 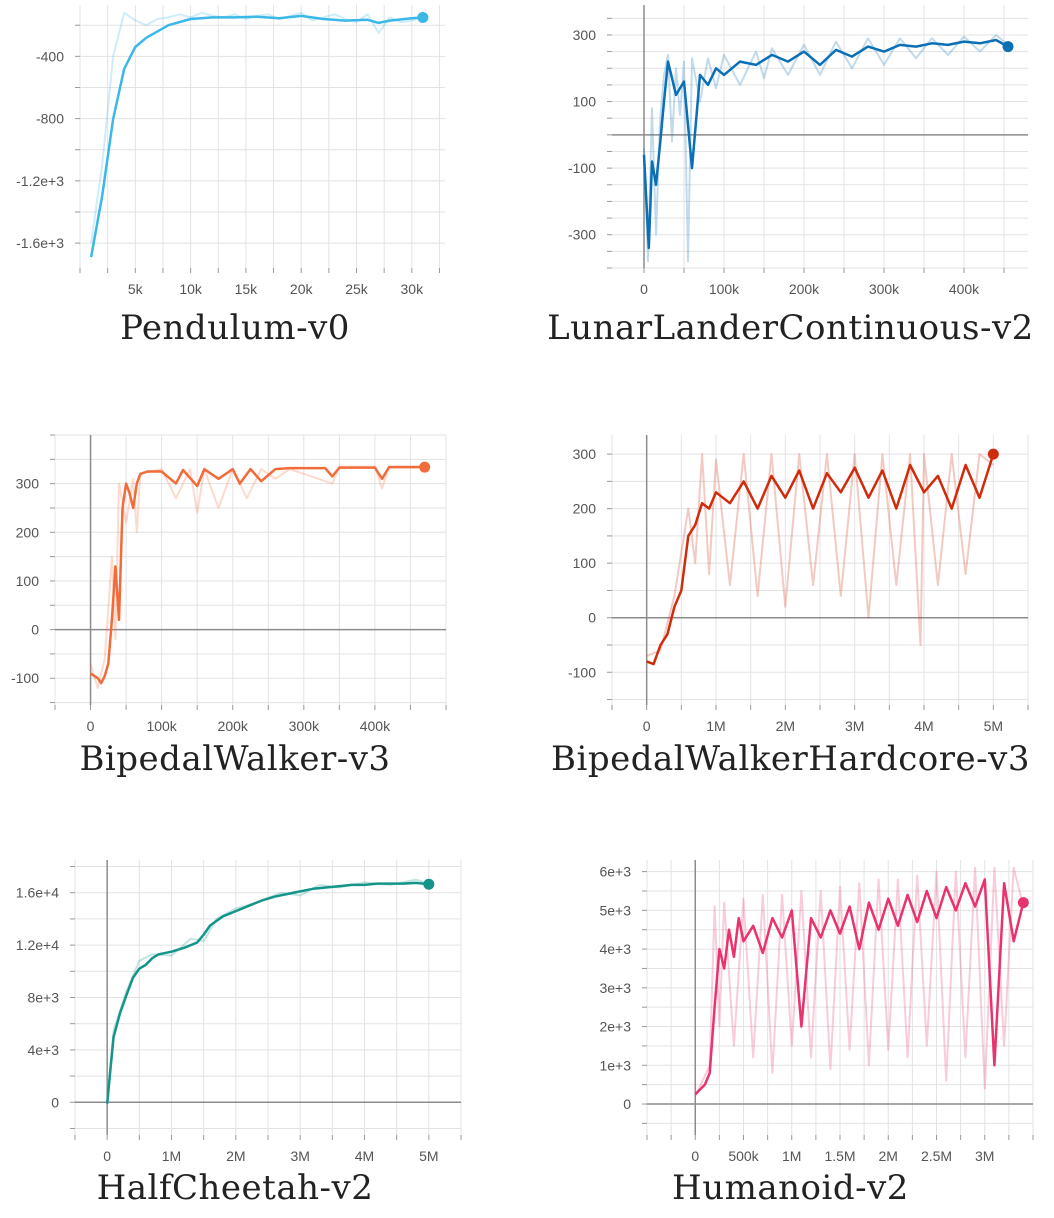 What do you see at coordinates (790, 759) in the screenshot?
I see `chart-title: BipedalWalkerHardcore-v3` at bounding box center [790, 759].